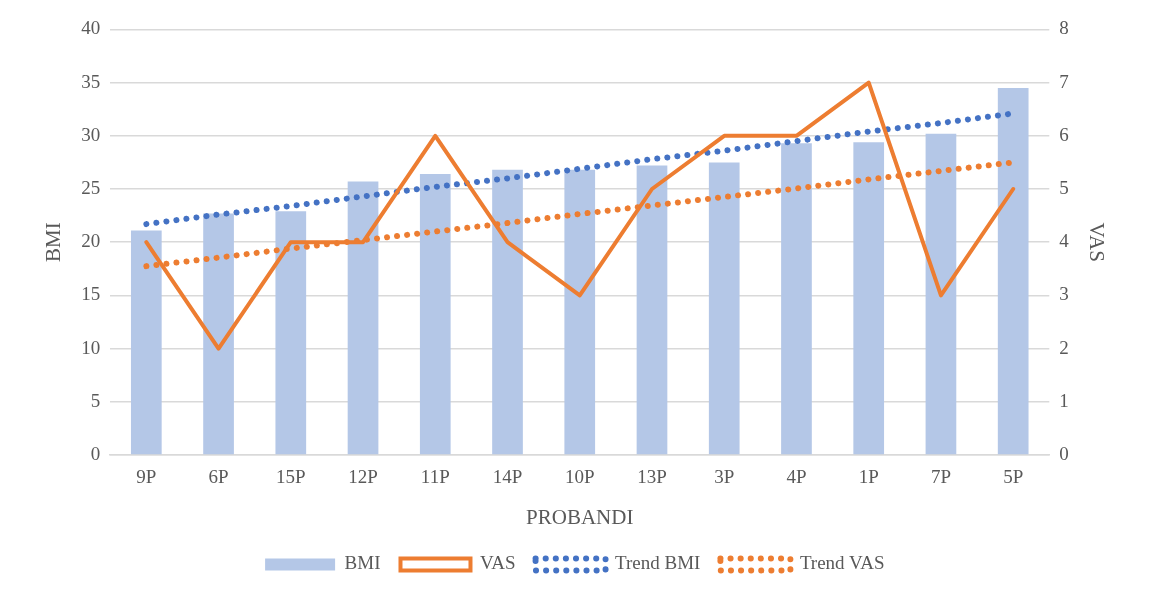  What do you see at coordinates (91, 134) in the screenshot?
I see `y-tick-label: 30` at bounding box center [91, 134].